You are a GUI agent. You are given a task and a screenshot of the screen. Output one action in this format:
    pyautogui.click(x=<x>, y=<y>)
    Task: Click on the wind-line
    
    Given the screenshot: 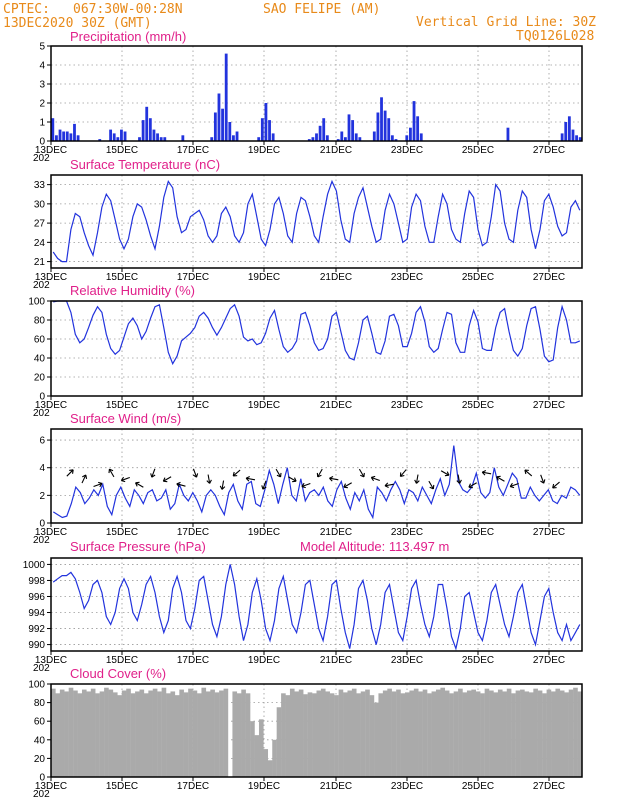 What is the action you would take?
    pyautogui.click(x=316, y=482)
    